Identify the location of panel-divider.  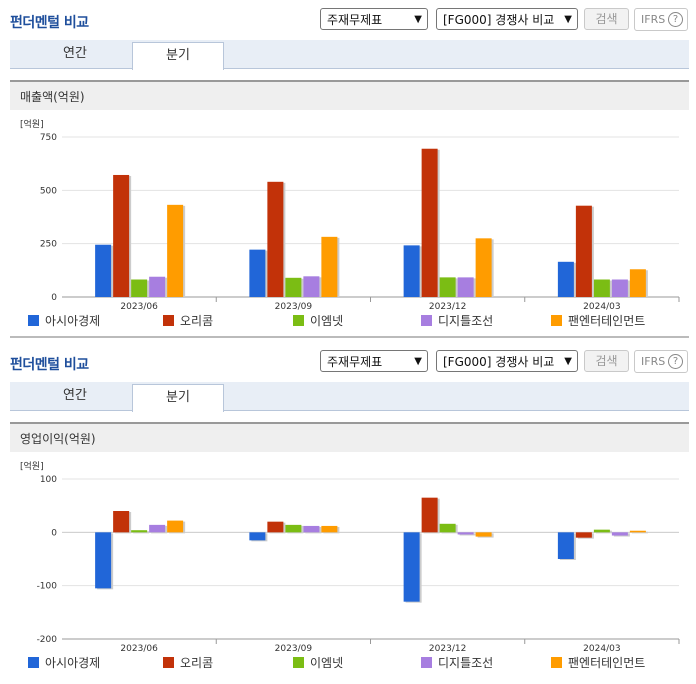
(349, 337).